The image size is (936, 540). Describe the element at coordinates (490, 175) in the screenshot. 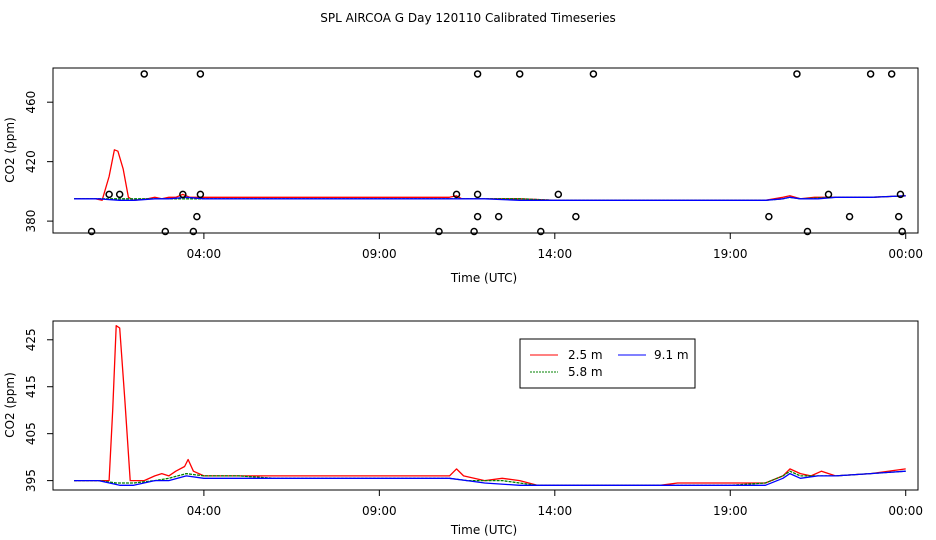

I see `top-series-2-5-m` at that location.